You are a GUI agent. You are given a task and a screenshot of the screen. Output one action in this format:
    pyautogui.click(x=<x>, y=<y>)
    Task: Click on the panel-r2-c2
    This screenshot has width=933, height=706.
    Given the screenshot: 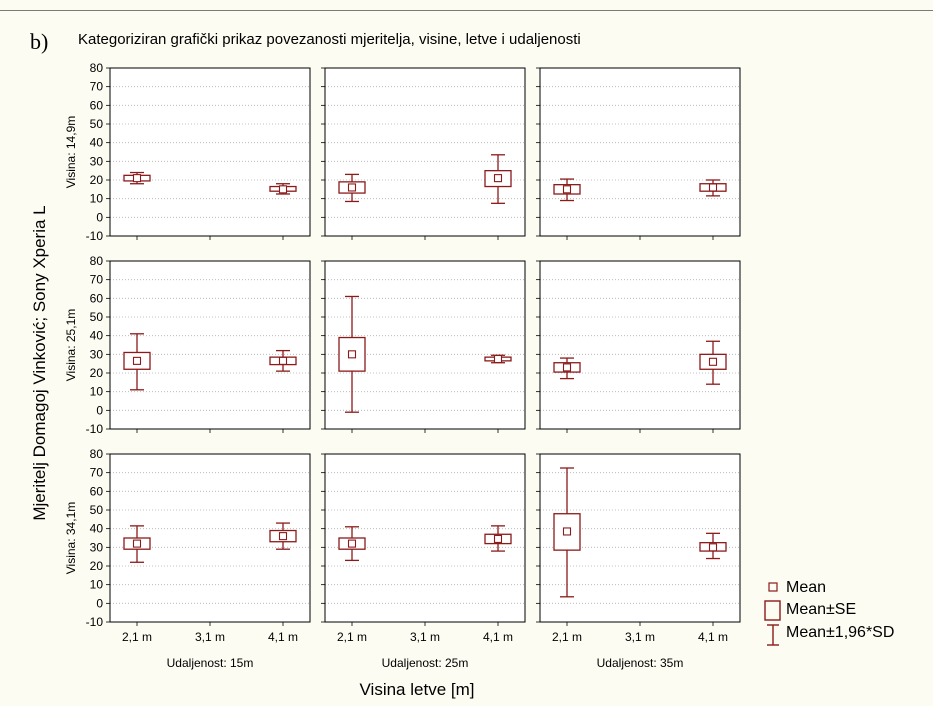 What is the action you would take?
    pyautogui.click(x=423, y=346)
    